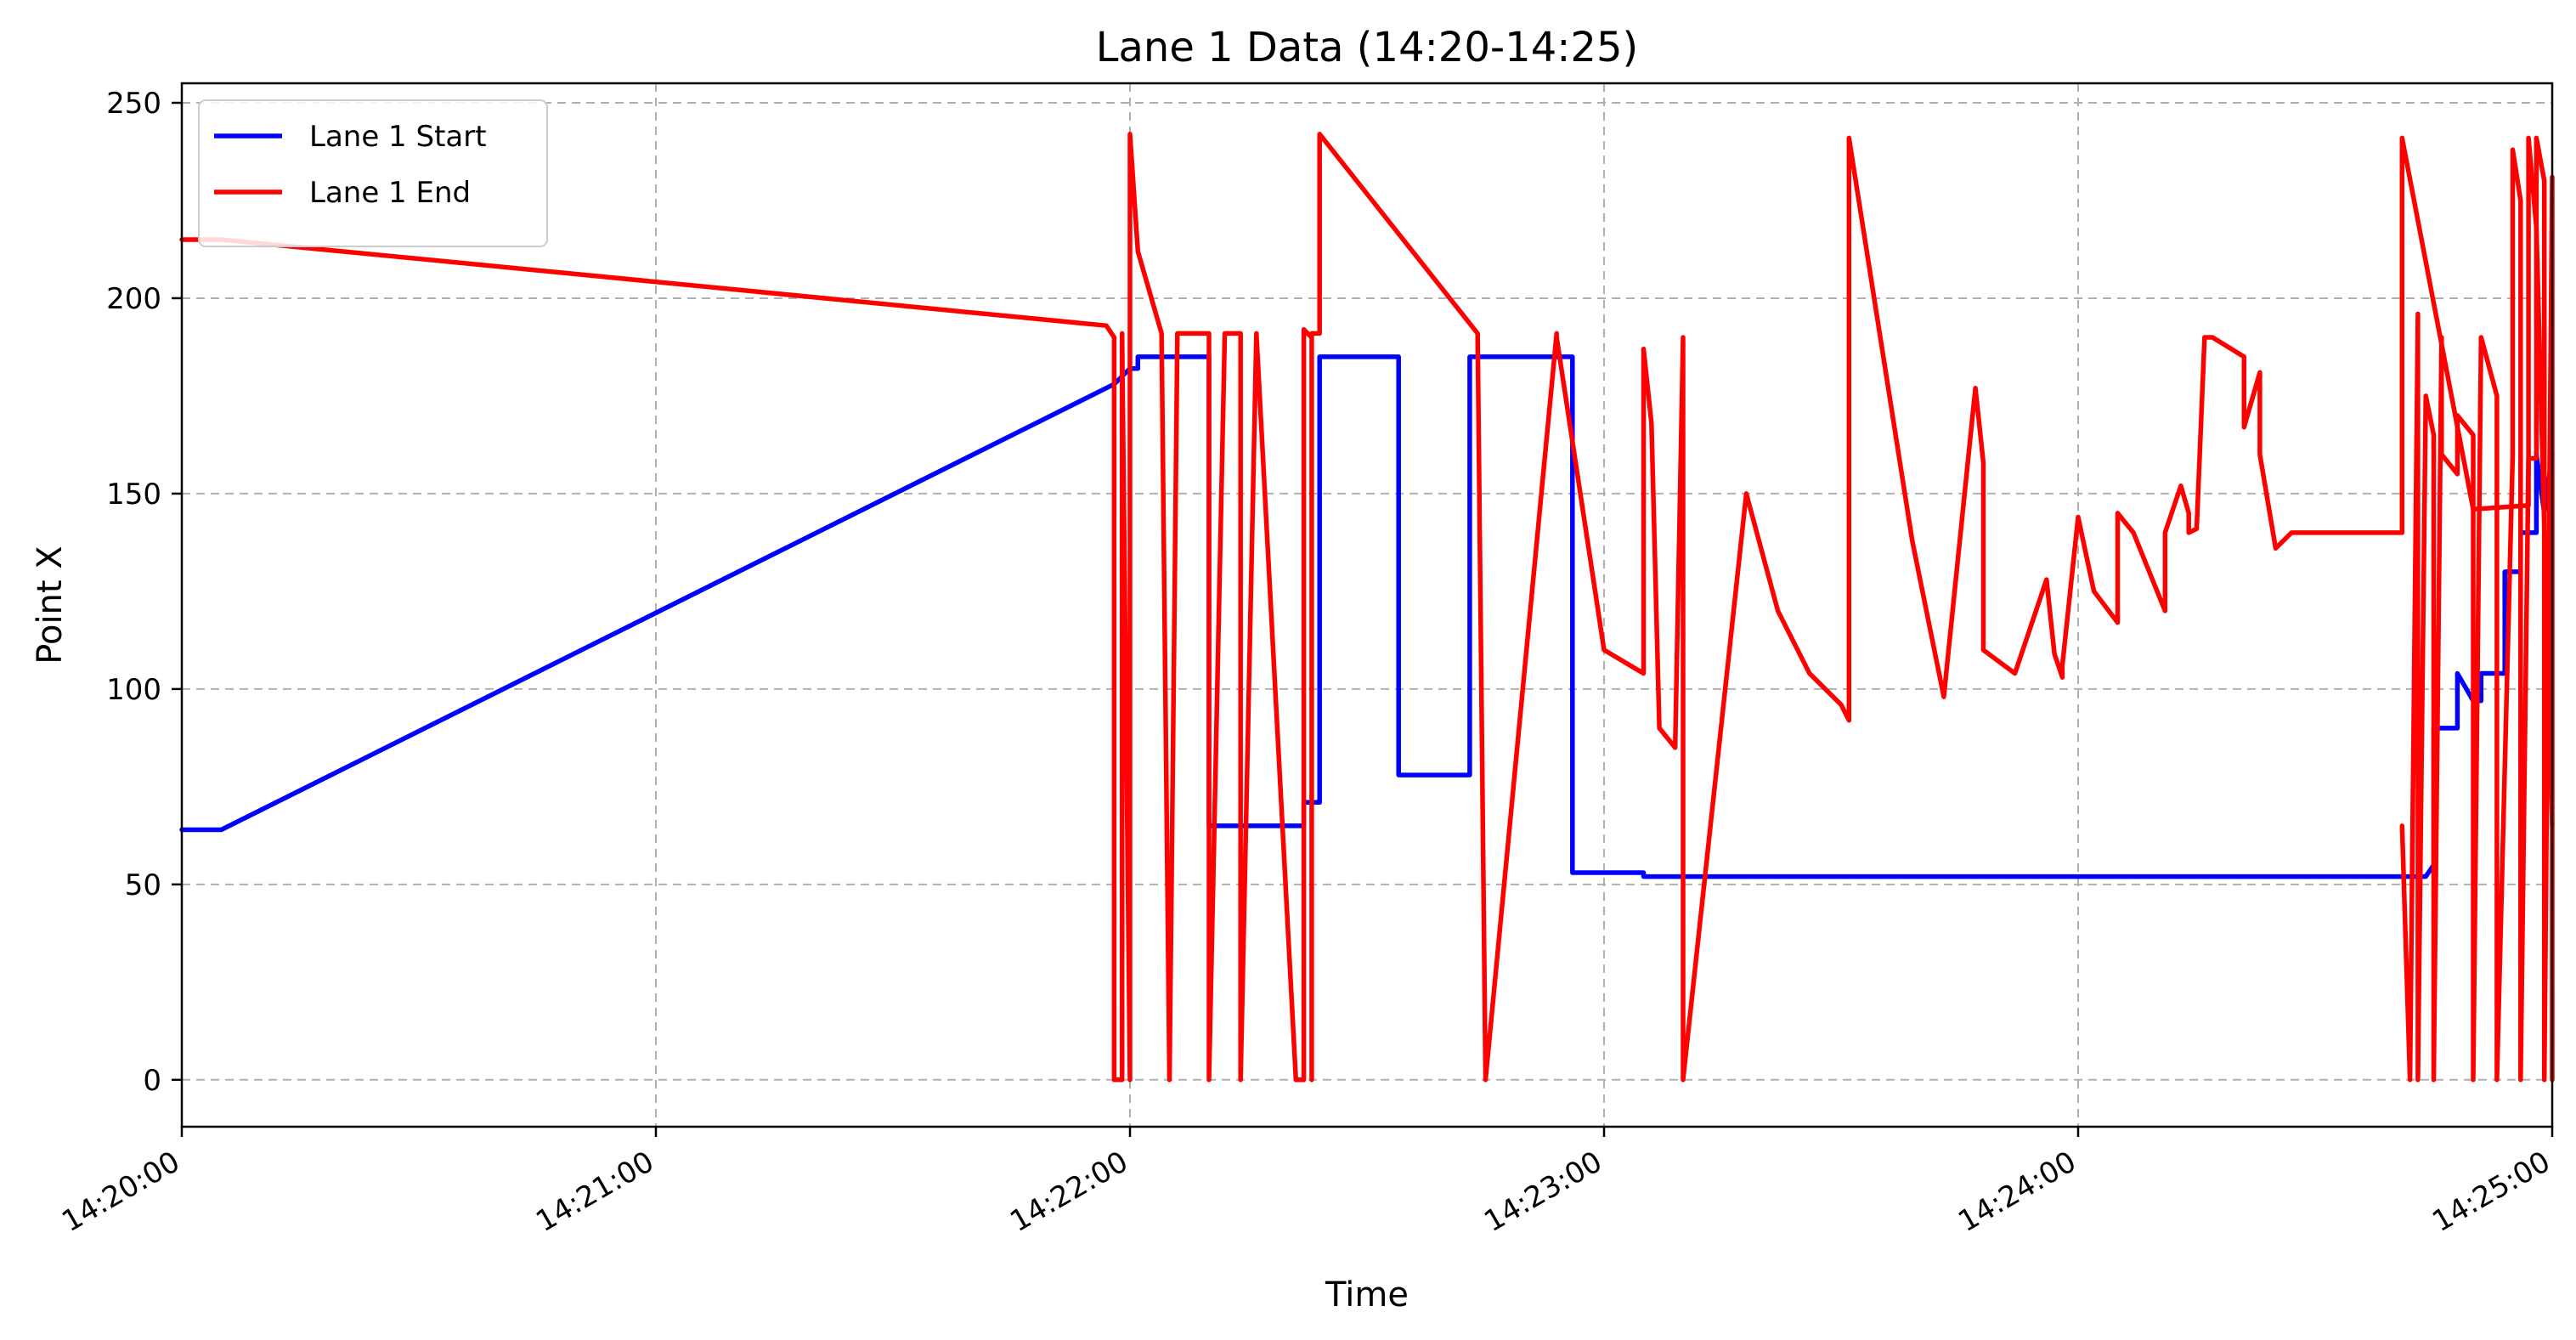  What do you see at coordinates (398, 137) in the screenshot?
I see `legend-label: Lane 1 Start` at bounding box center [398, 137].